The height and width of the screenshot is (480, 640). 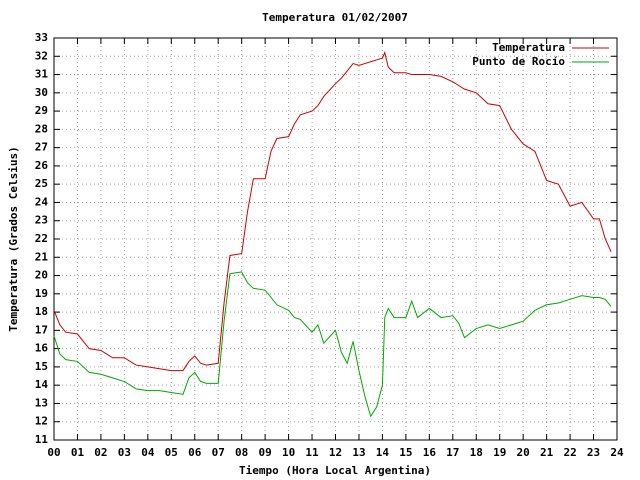 What do you see at coordinates (383, 452) in the screenshot?
I see `x-tick-label: 14` at bounding box center [383, 452].